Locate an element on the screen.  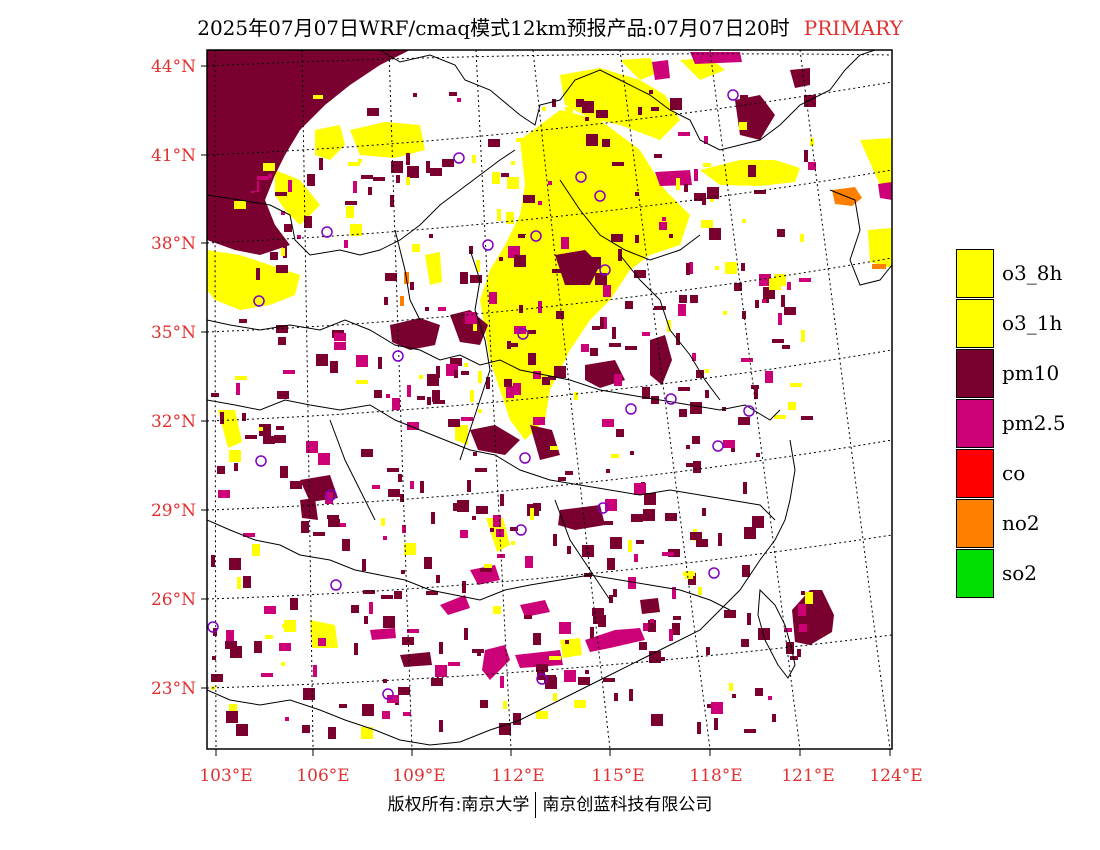
lat-label: 29°N is located at coordinates (173, 511).